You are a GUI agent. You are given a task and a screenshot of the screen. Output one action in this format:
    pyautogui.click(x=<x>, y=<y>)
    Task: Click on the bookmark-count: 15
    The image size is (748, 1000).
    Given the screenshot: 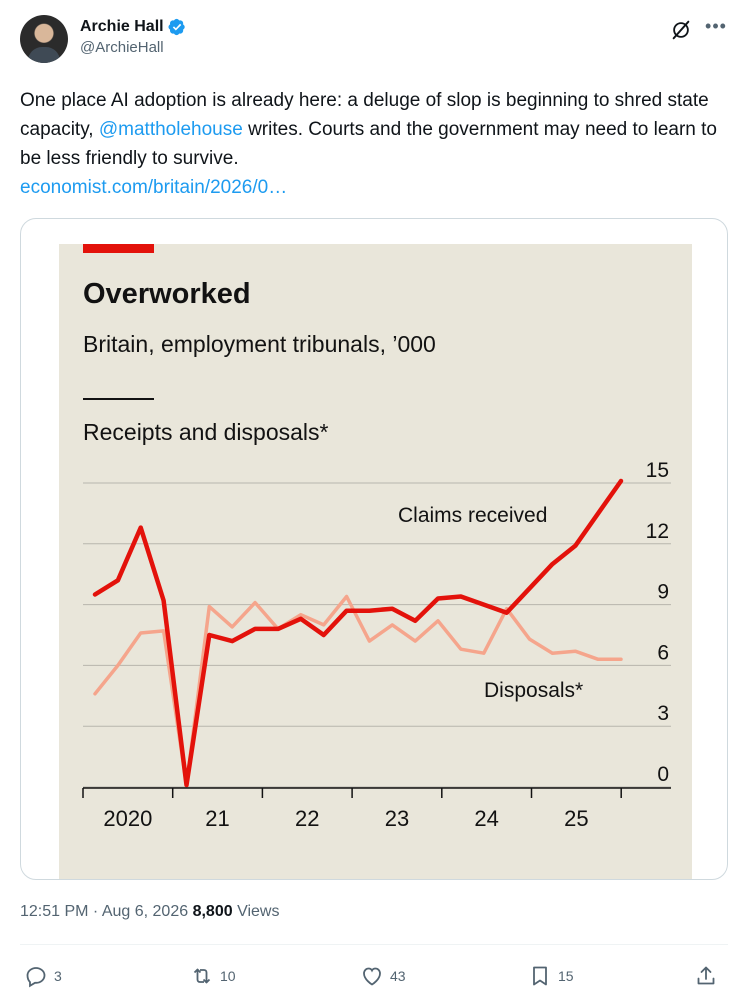 What is the action you would take?
    pyautogui.click(x=566, y=976)
    